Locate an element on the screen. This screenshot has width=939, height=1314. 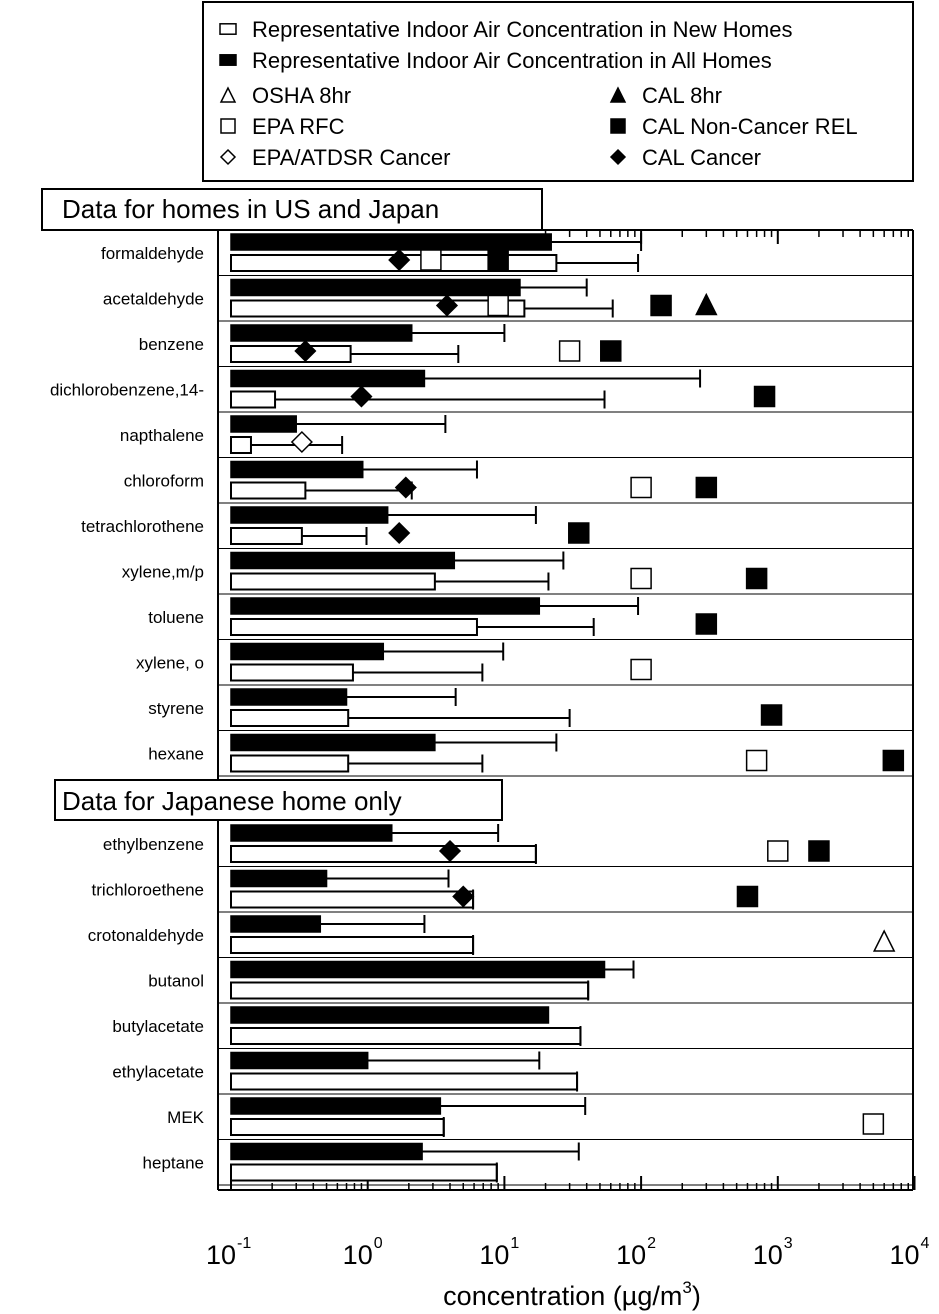
marker-epa-cancer is located at coordinates (301, 442).